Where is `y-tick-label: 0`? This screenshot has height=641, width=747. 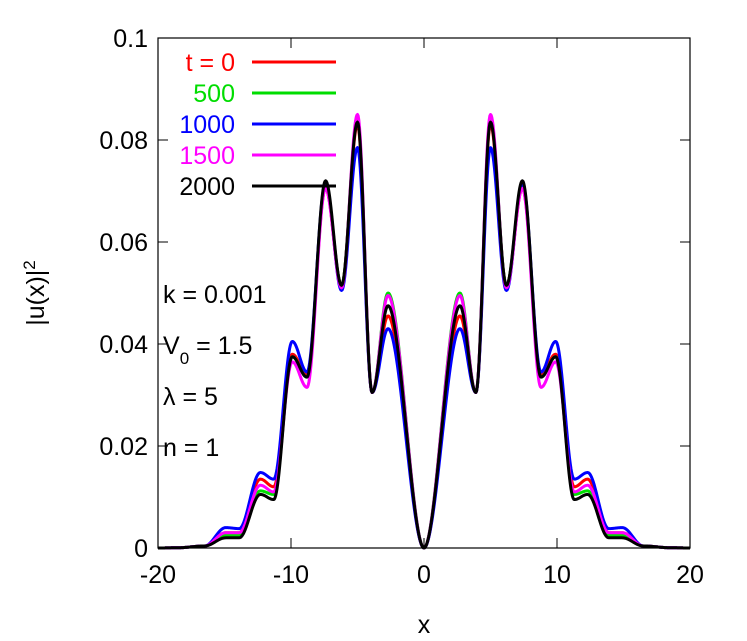
y-tick-label: 0 is located at coordinates (141, 549).